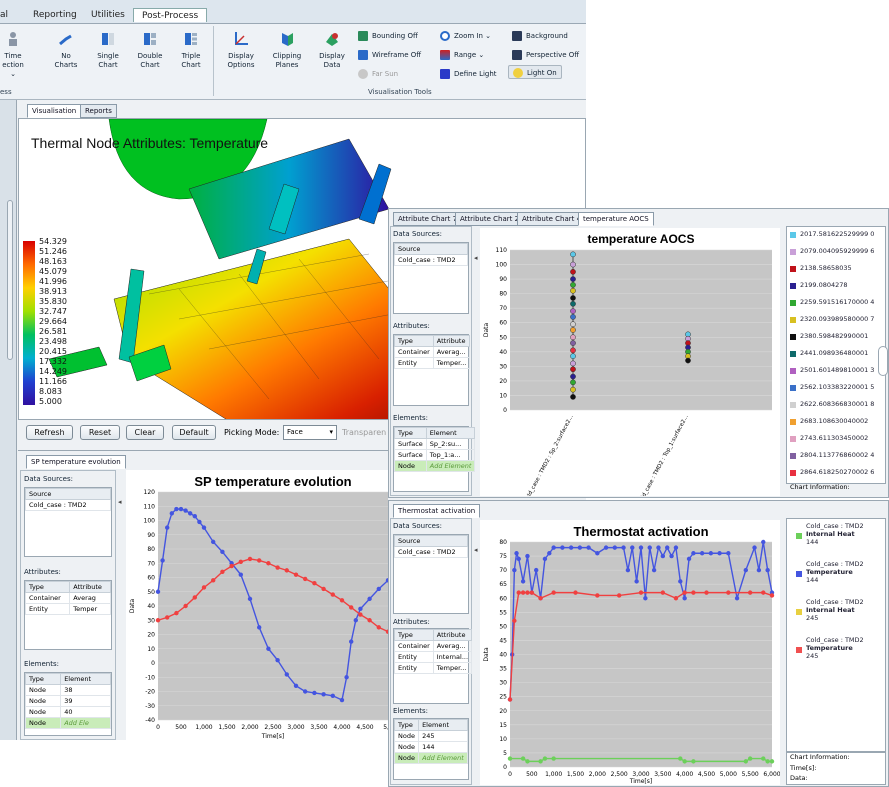 This screenshot has height=787, width=889. I want to click on no-charts-button: No Charts, so click(66, 50).